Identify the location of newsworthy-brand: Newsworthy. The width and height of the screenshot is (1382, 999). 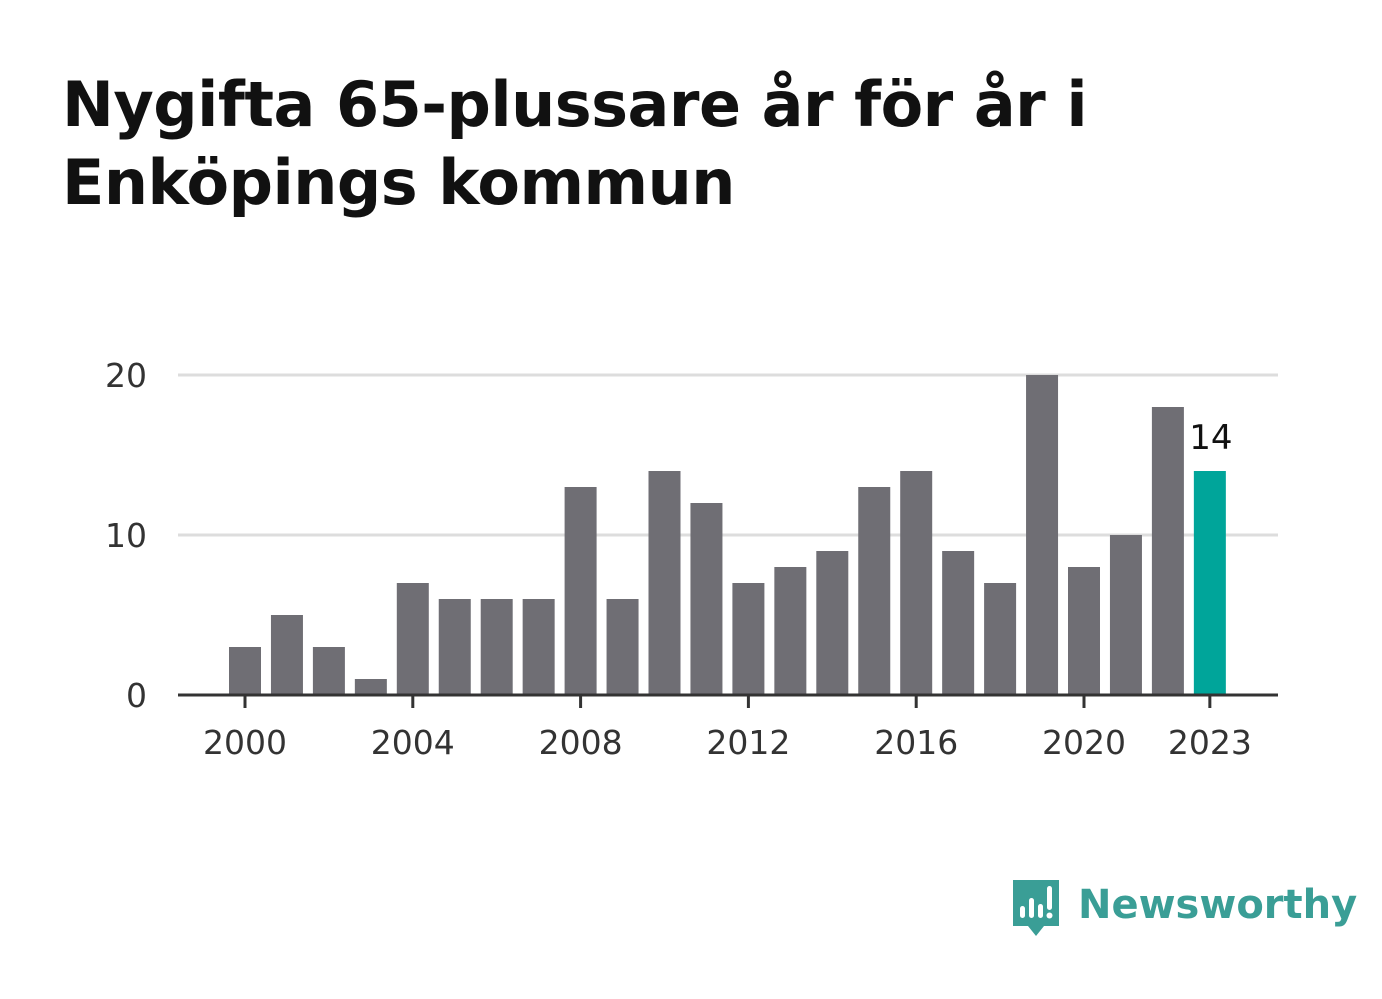
(1183, 909).